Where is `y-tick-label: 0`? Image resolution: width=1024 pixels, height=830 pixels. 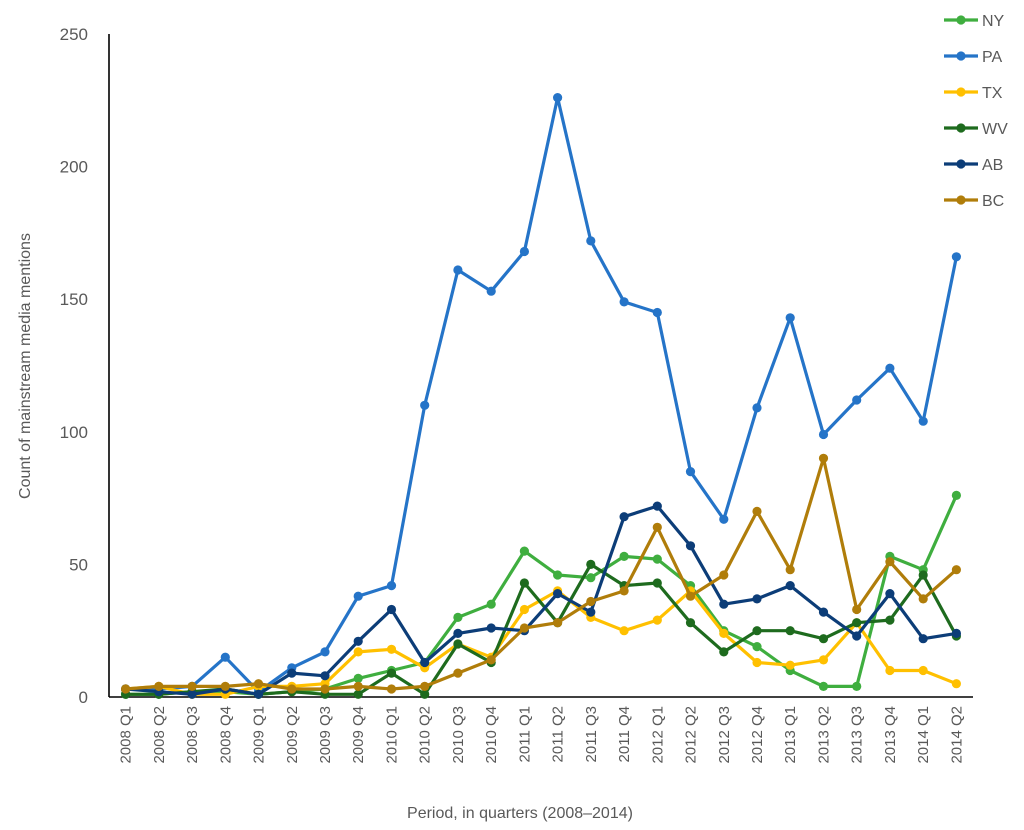
y-tick-label: 0 is located at coordinates (83, 697).